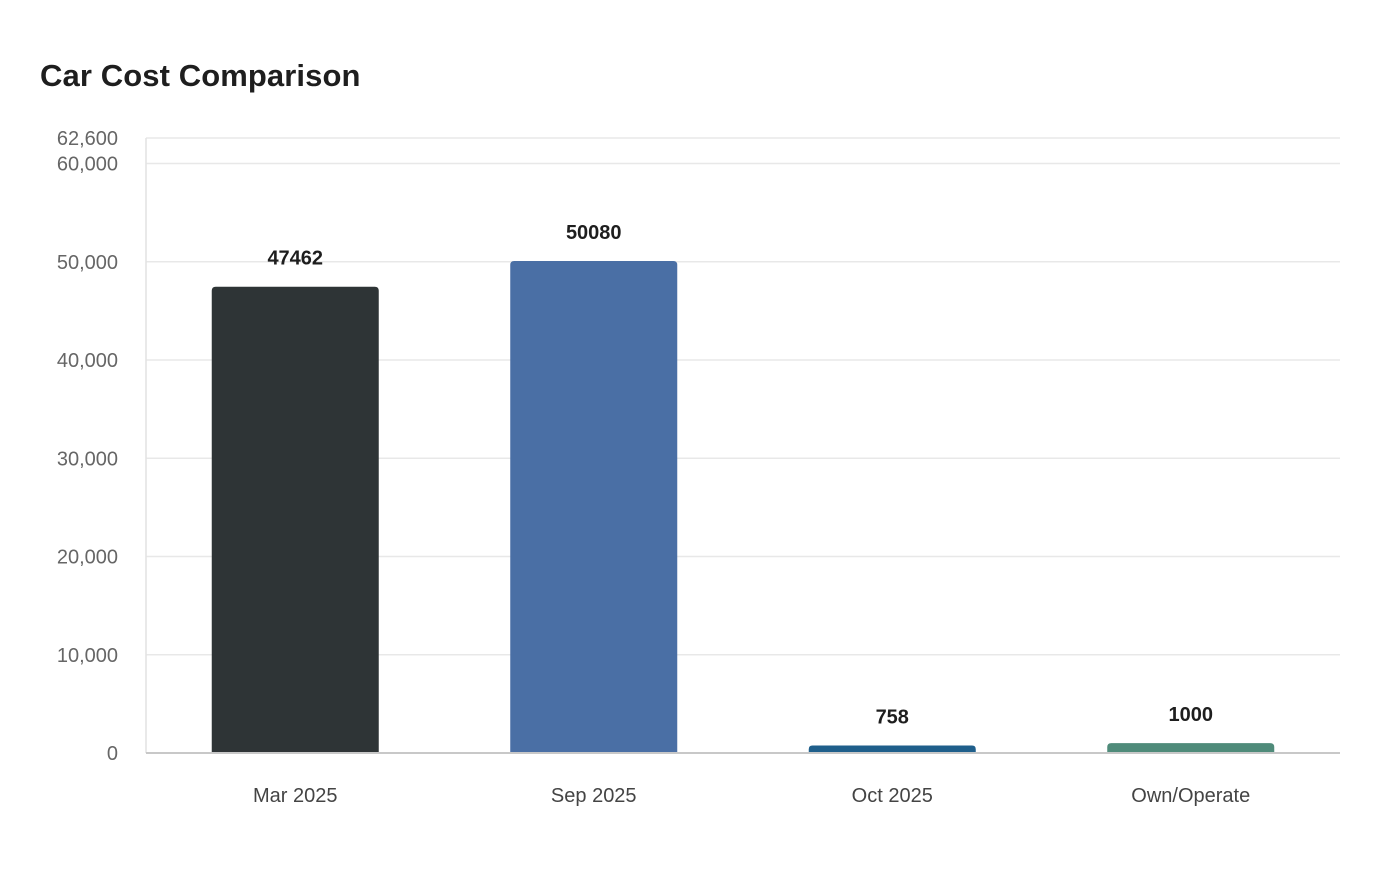 The image size is (1400, 880). I want to click on y-tick-label: 40,000, so click(87, 361).